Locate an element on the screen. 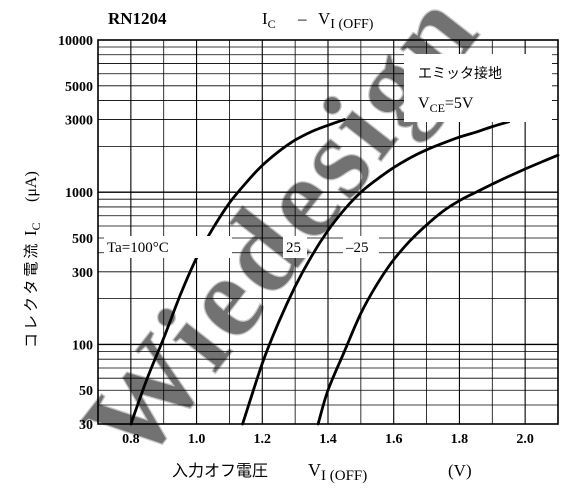 This screenshot has height=491, width=562. x-tick-label: 1.2 is located at coordinates (263, 439).